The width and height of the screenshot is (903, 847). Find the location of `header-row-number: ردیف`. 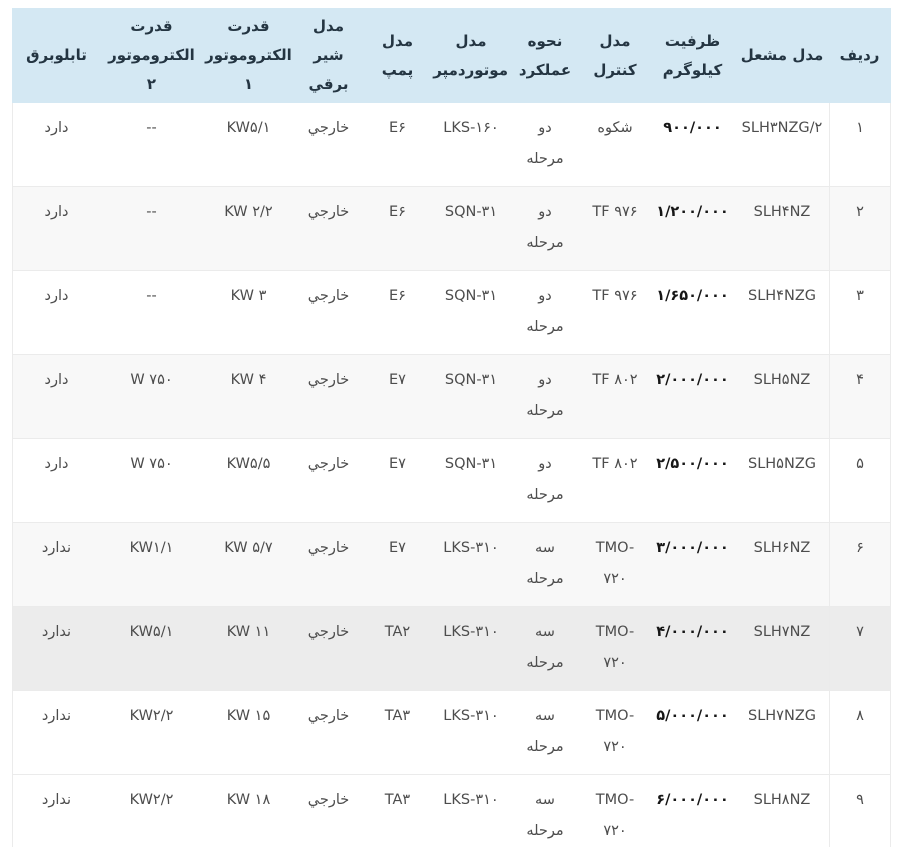

header-row-number: ردیف is located at coordinates (859, 55).